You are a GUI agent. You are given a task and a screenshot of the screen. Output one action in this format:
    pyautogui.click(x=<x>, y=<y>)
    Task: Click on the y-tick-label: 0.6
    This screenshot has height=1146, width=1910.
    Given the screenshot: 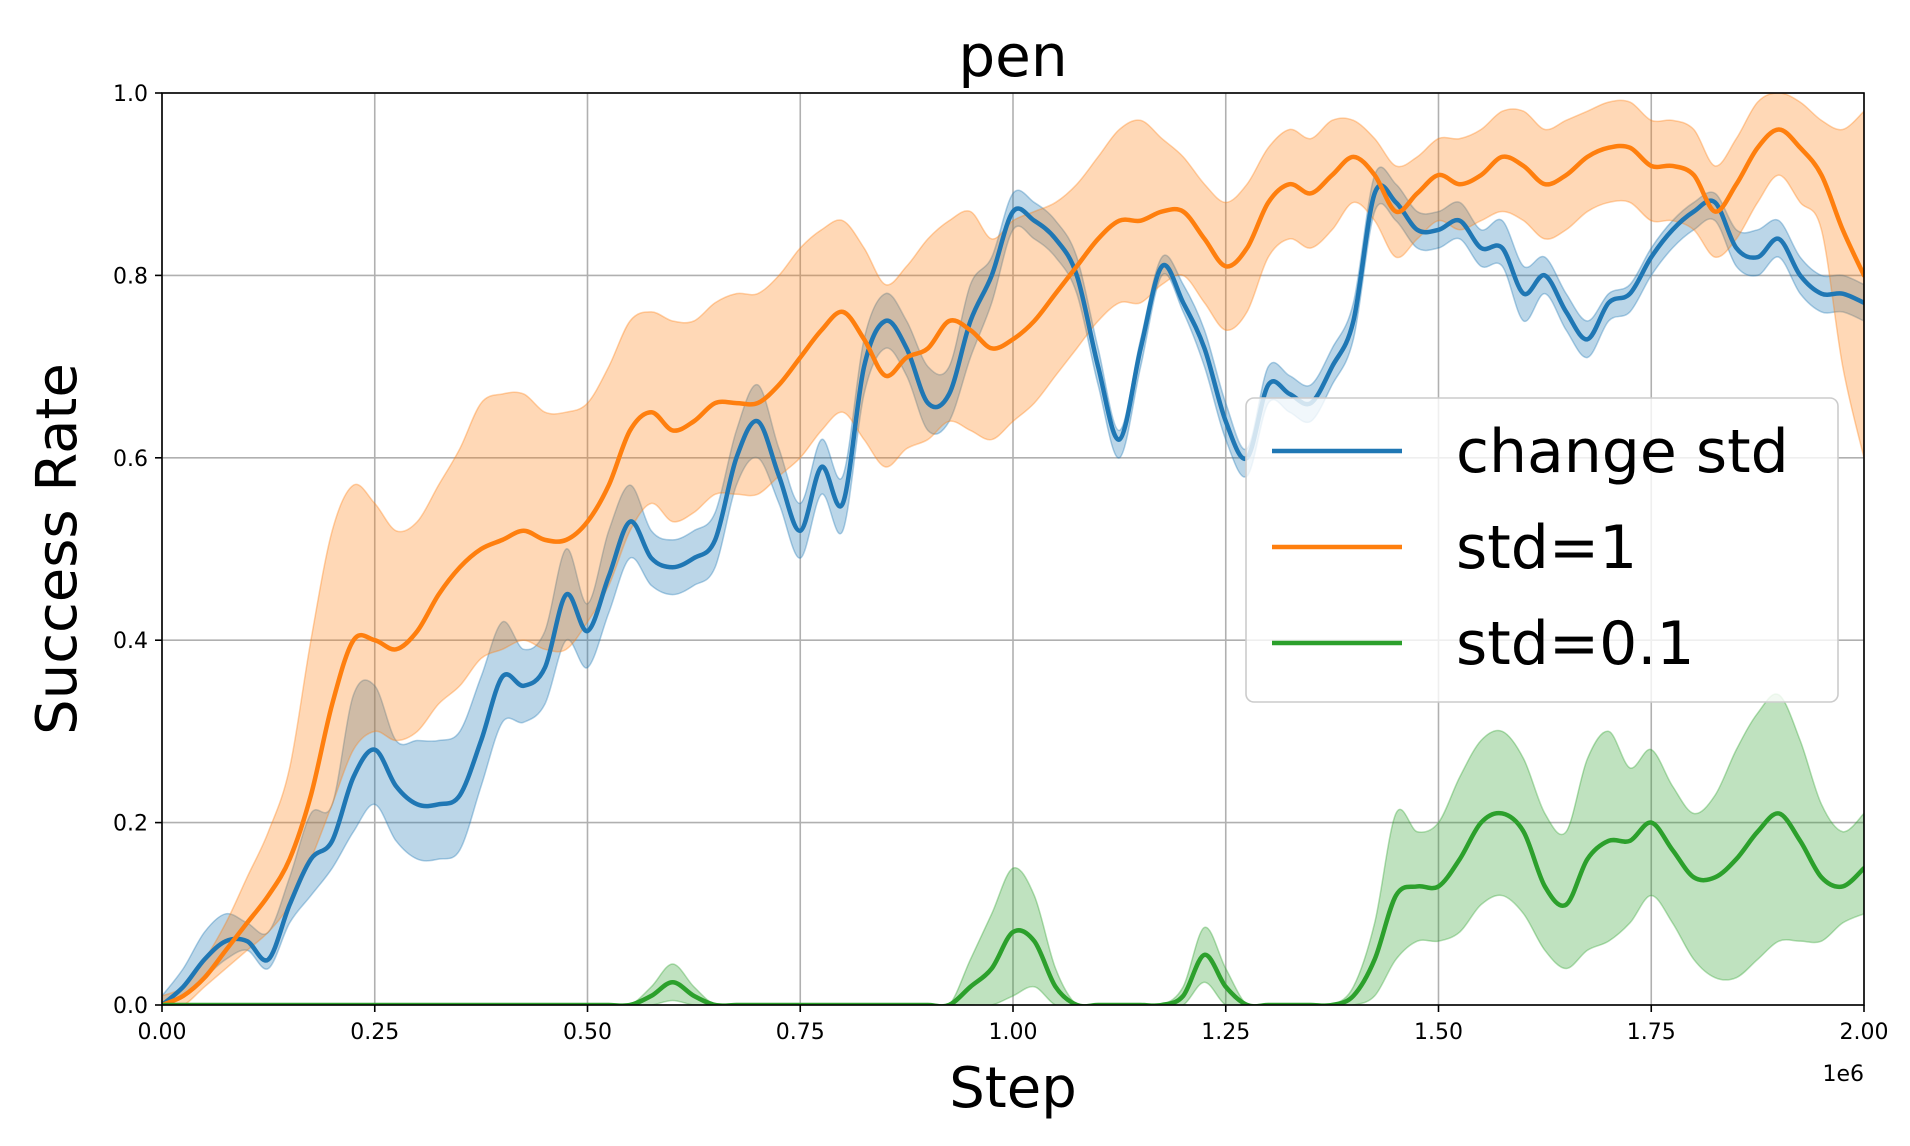 What is the action you would take?
    pyautogui.click(x=130, y=459)
    